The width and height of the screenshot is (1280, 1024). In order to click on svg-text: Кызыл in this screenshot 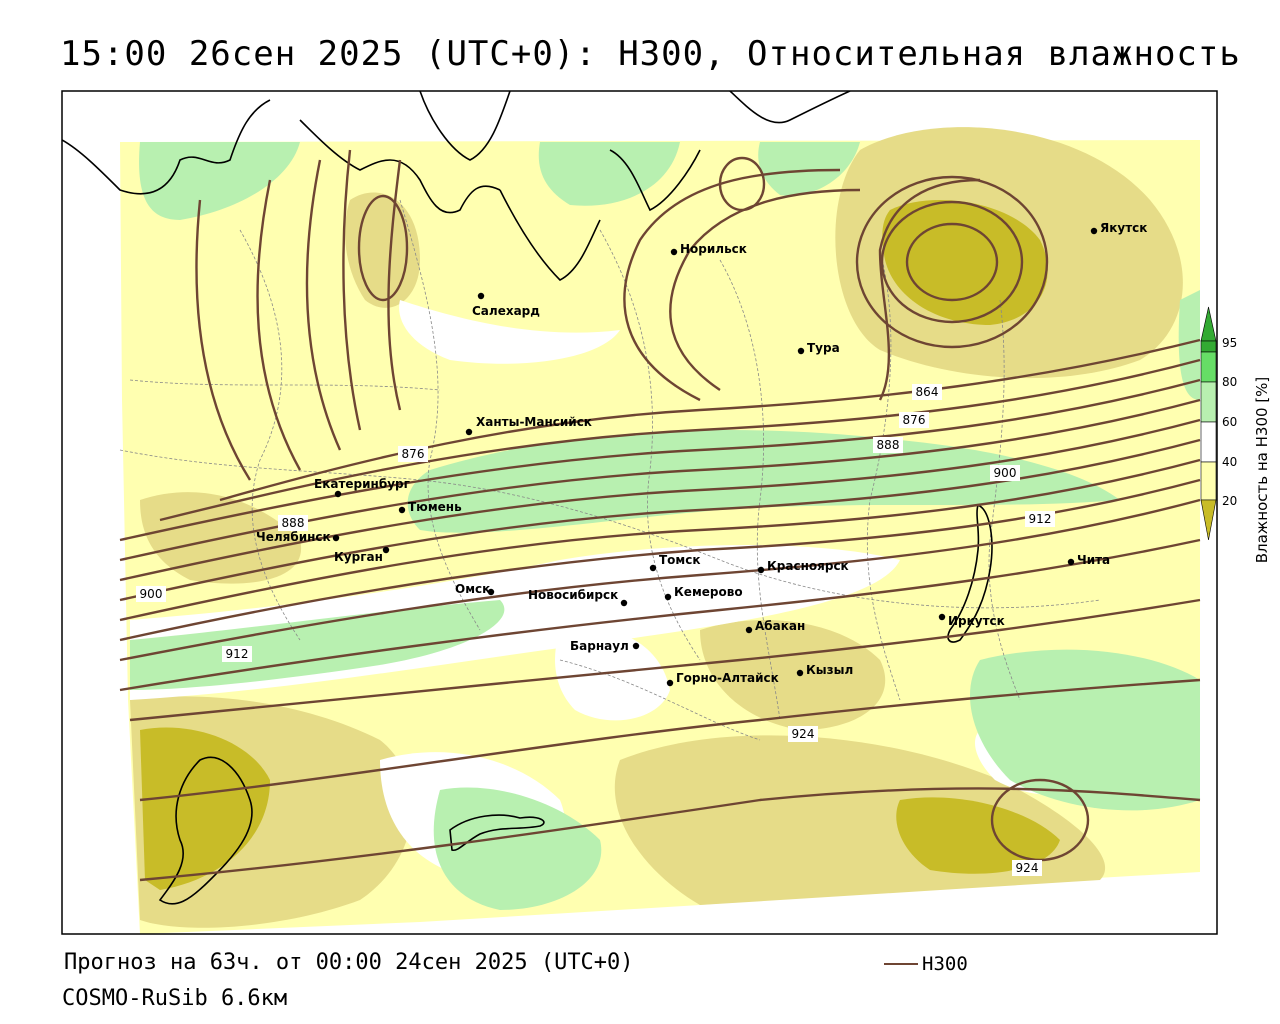, I will do `click(829, 670)`.